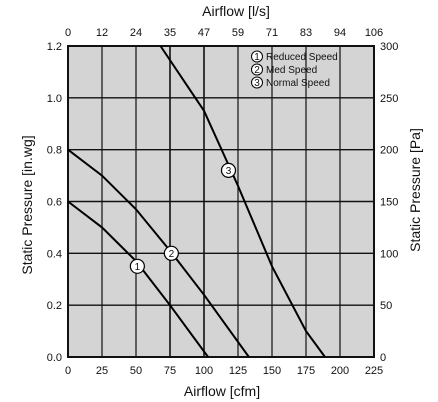  I want to click on y-tick-label-left: 0.4, so click(54, 254).